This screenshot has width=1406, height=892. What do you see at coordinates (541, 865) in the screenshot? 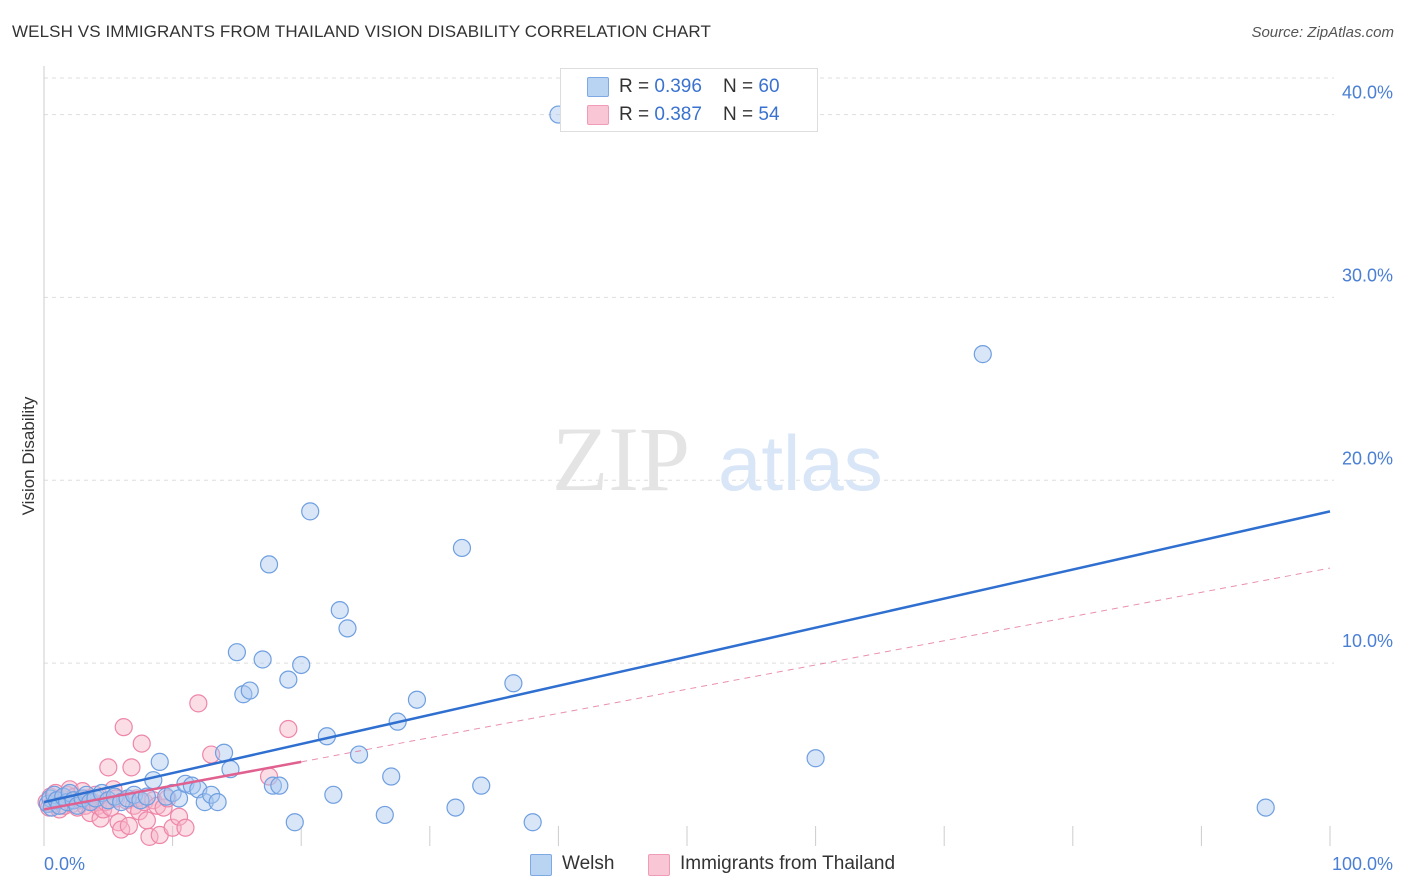
I see `welsh-legend-swatch` at bounding box center [541, 865].